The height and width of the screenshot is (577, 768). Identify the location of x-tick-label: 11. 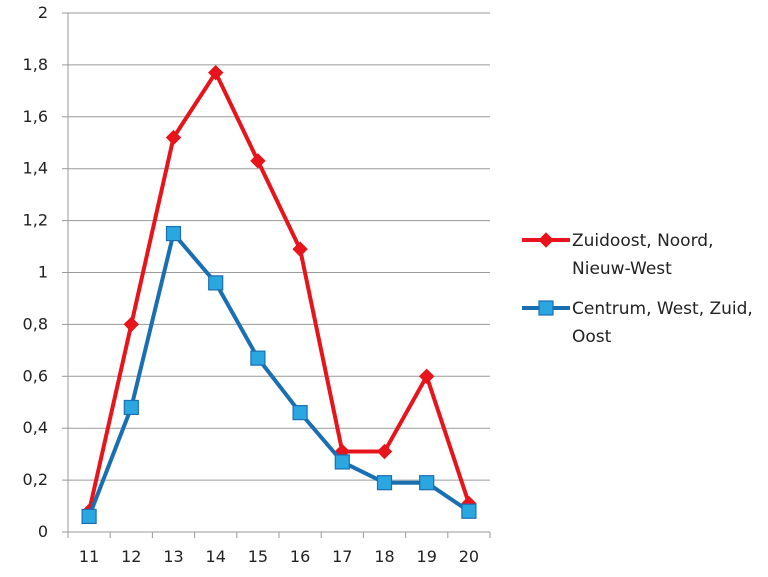
(89, 556).